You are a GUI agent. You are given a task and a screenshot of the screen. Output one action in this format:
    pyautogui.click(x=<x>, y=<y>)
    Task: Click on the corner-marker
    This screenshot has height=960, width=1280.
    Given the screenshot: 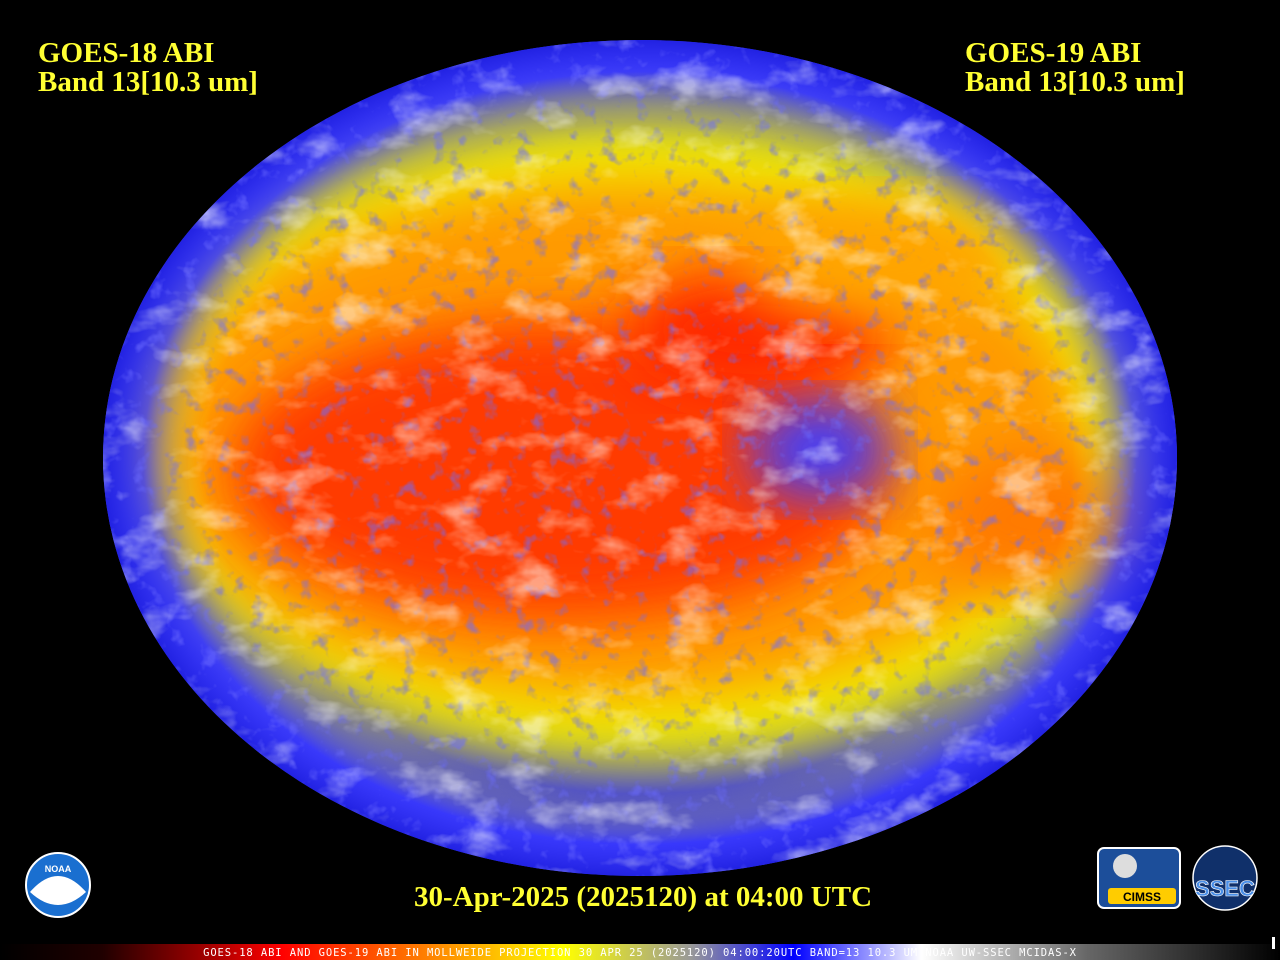 What is the action you would take?
    pyautogui.click(x=1273, y=943)
    